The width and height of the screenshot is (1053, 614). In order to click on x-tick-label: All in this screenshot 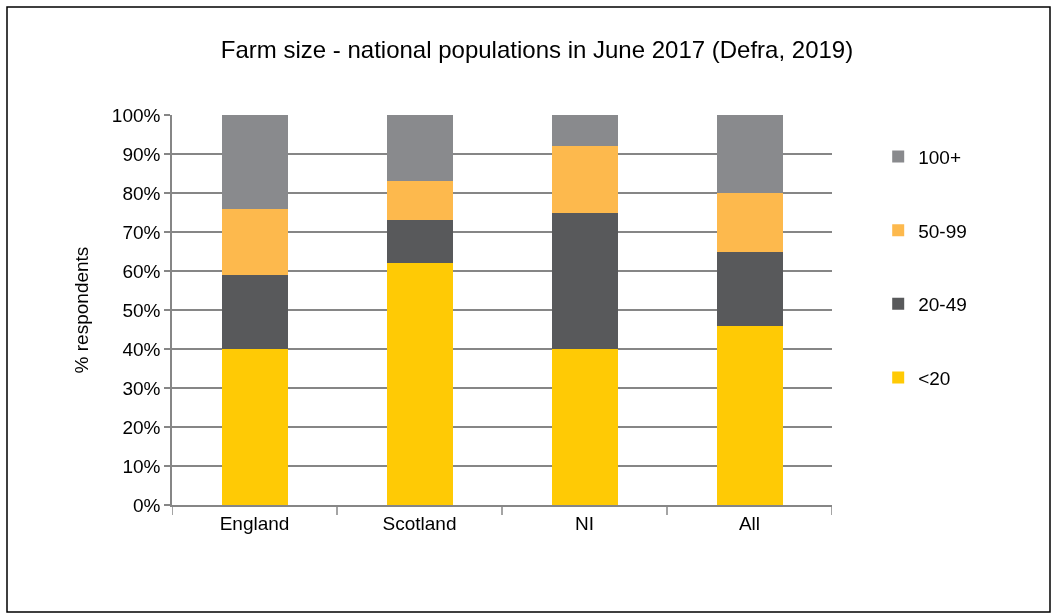, I will do `click(749, 523)`.